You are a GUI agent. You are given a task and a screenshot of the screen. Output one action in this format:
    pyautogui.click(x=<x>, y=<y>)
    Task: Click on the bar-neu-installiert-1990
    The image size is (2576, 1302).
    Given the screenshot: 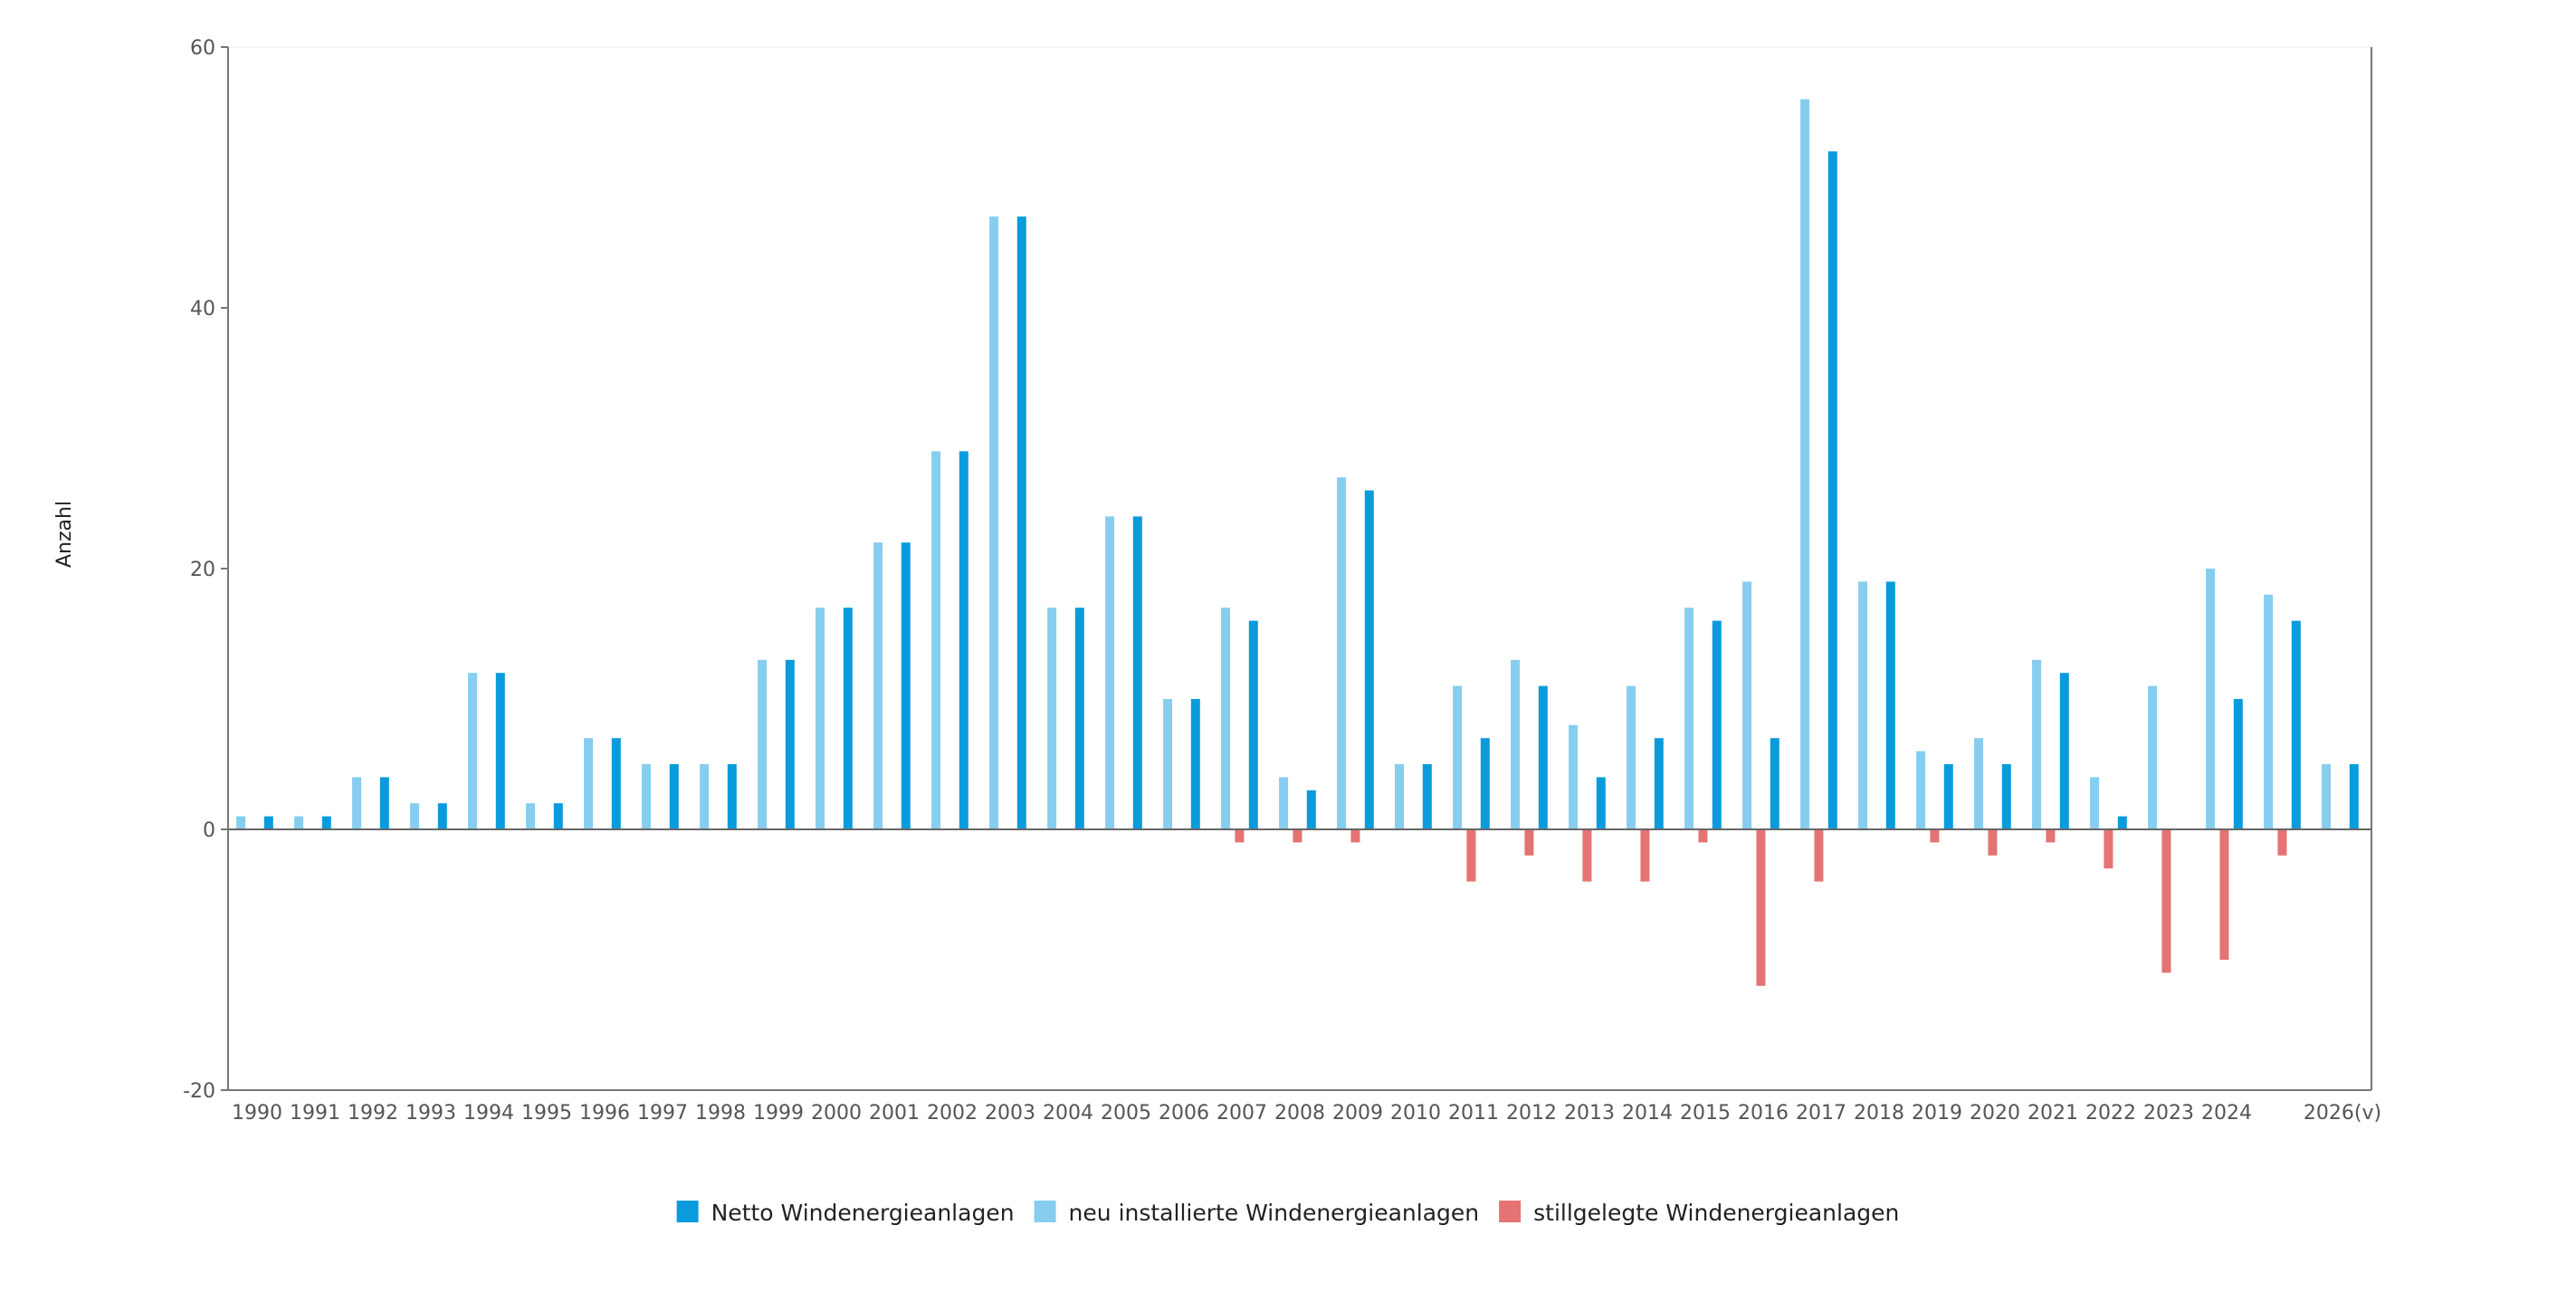 What is the action you would take?
    pyautogui.click(x=241, y=823)
    